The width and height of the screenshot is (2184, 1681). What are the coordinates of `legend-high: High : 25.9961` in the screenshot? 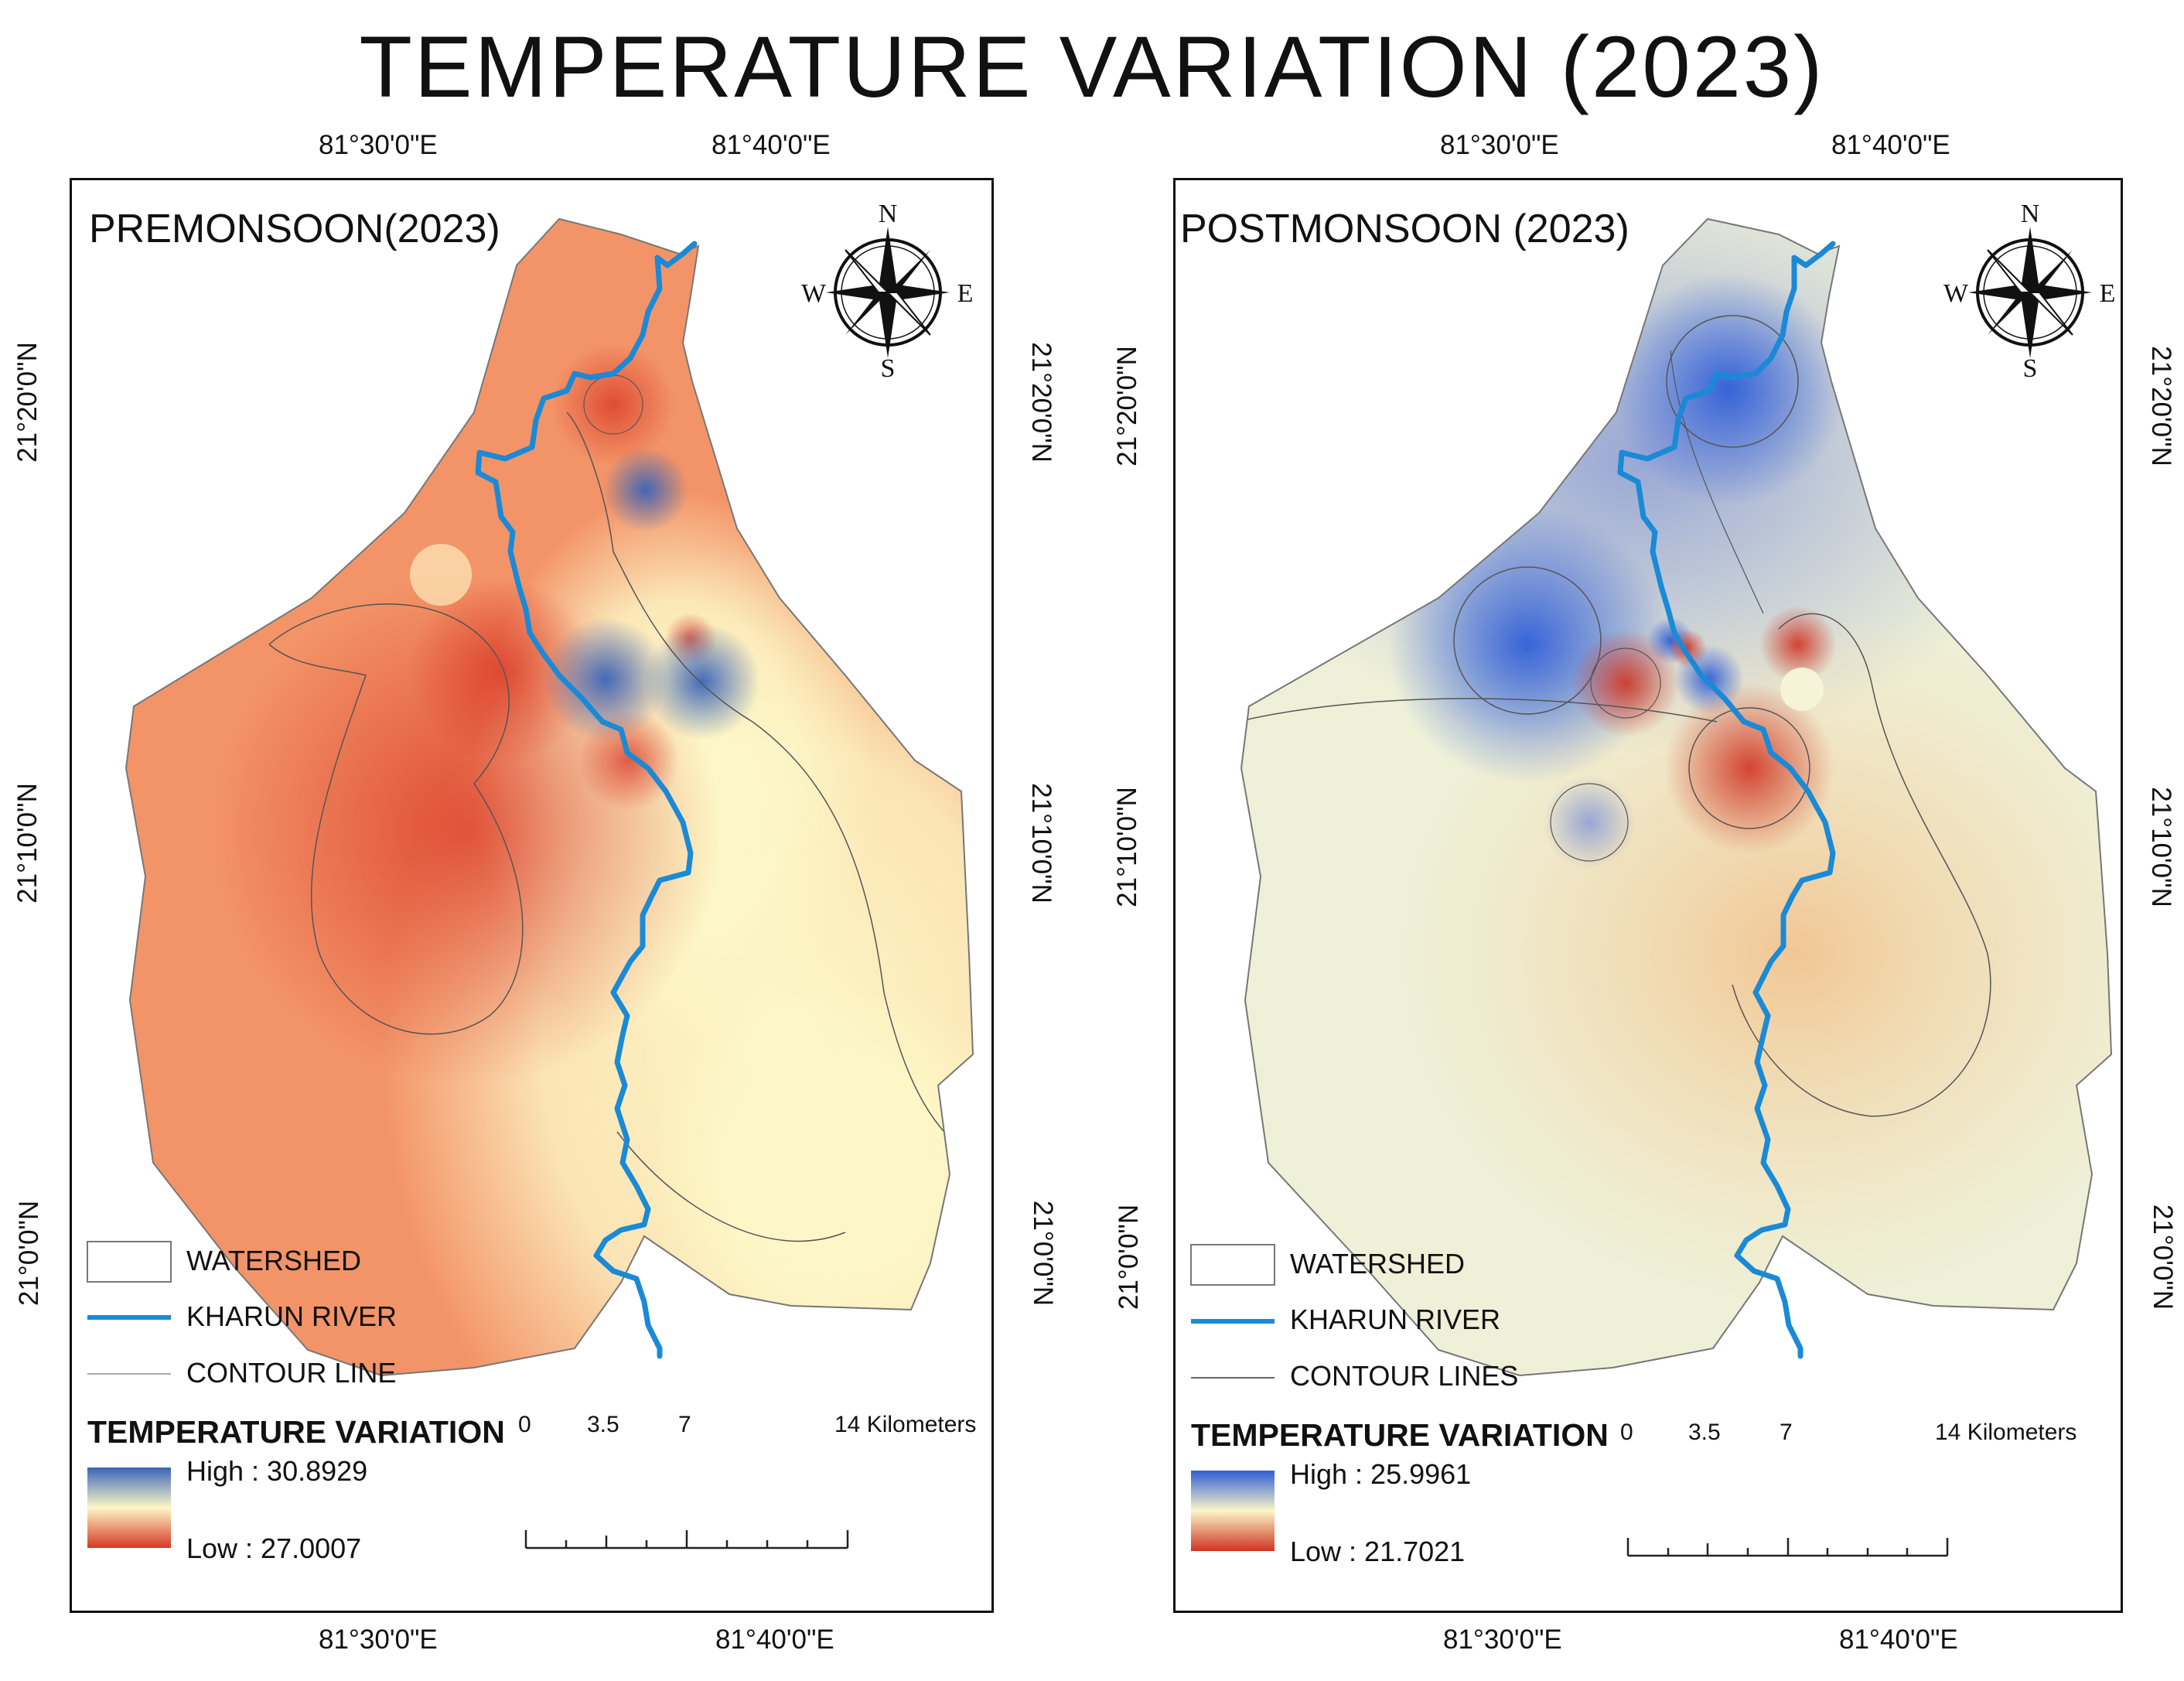 It's located at (1381, 1474).